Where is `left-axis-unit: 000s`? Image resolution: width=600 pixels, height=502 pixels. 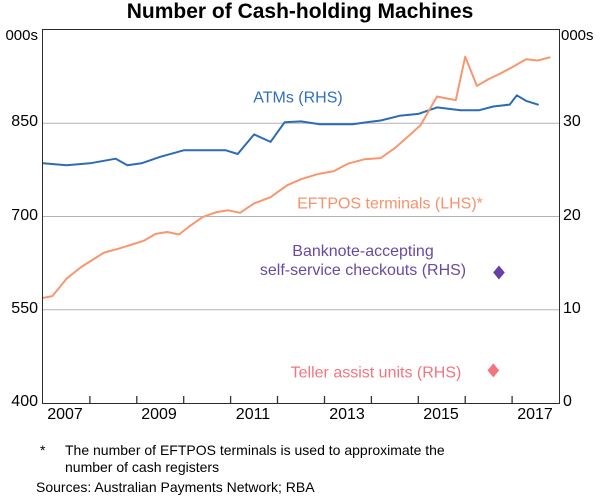
left-axis-unit: 000s is located at coordinates (21, 35).